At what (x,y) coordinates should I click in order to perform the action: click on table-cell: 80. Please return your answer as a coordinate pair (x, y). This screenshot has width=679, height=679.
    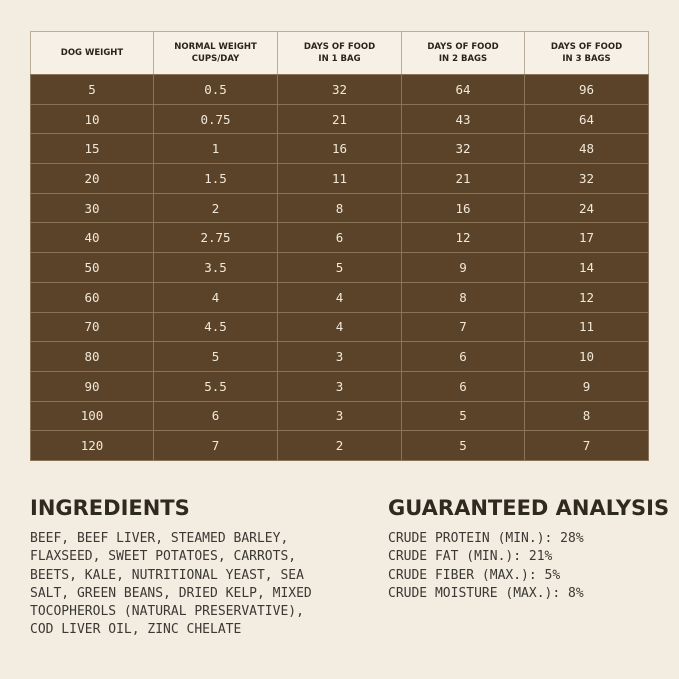
    Looking at the image, I should click on (92, 356).